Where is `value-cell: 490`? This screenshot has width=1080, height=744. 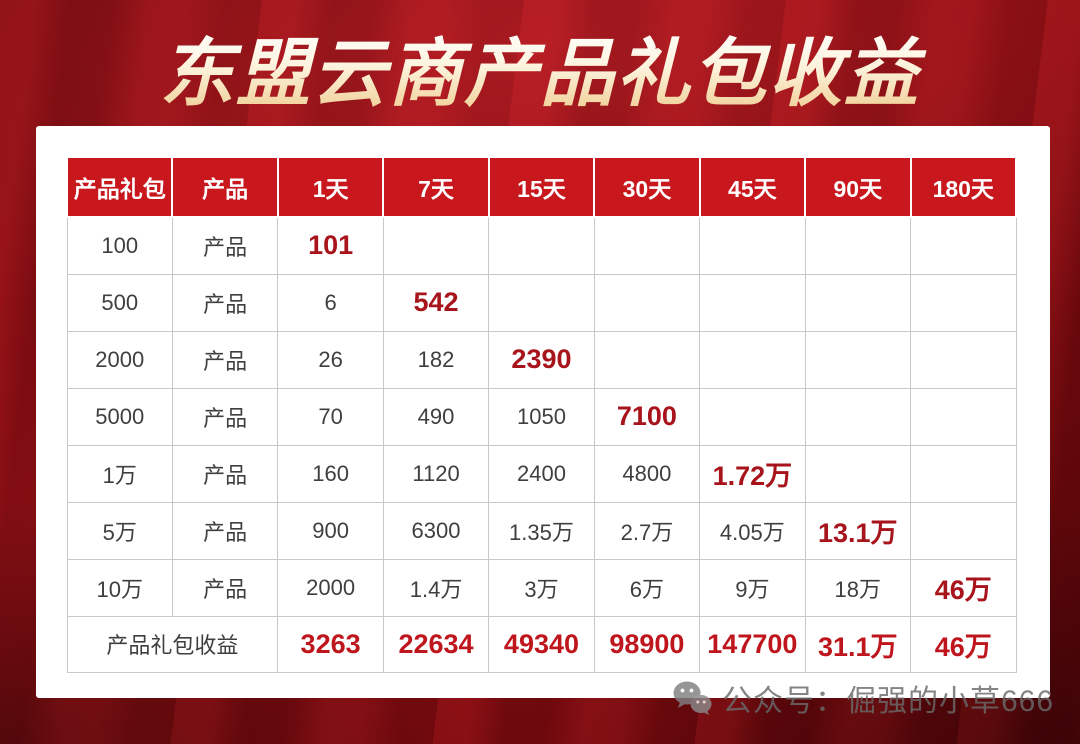
value-cell: 490 is located at coordinates (436, 416).